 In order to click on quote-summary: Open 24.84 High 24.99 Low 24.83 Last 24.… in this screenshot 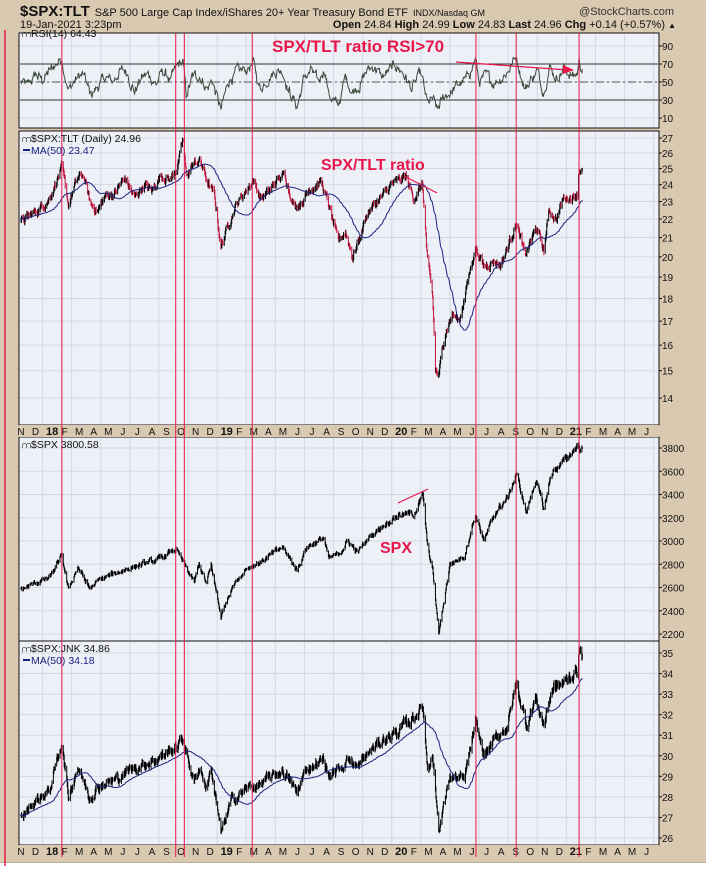, I will do `click(504, 25)`.